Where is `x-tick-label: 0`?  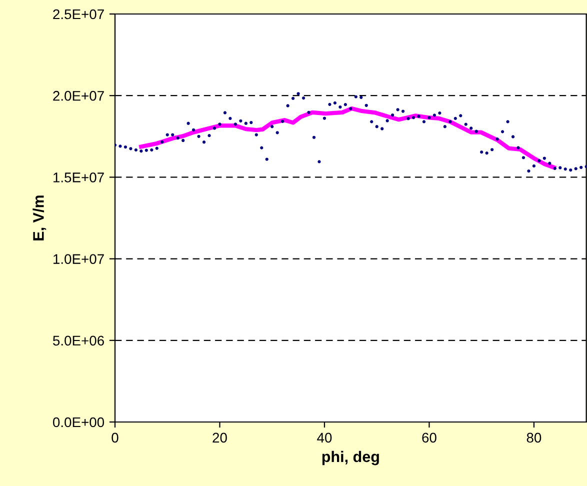
x-tick-label: 0 is located at coordinates (115, 437).